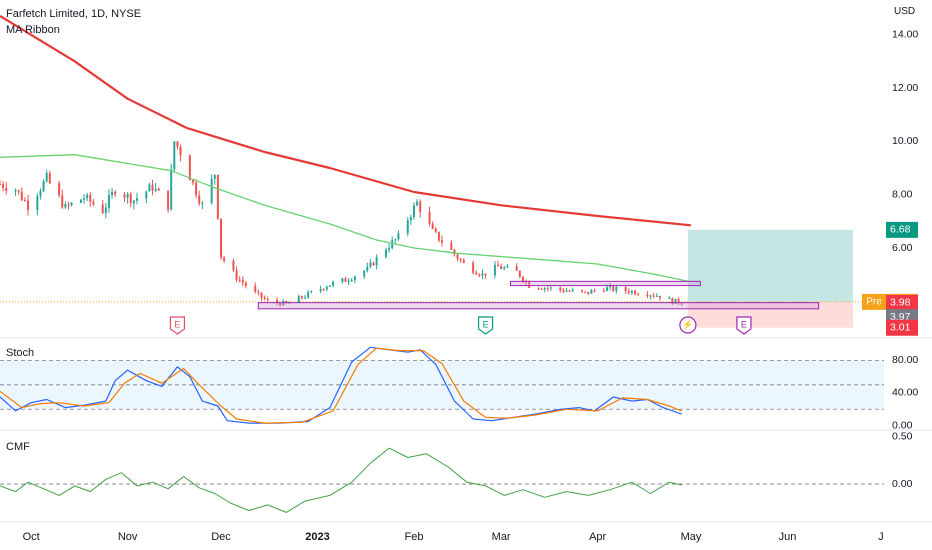  Describe the element at coordinates (874, 302) in the screenshot. I see `pre-label-text: Pre` at that location.